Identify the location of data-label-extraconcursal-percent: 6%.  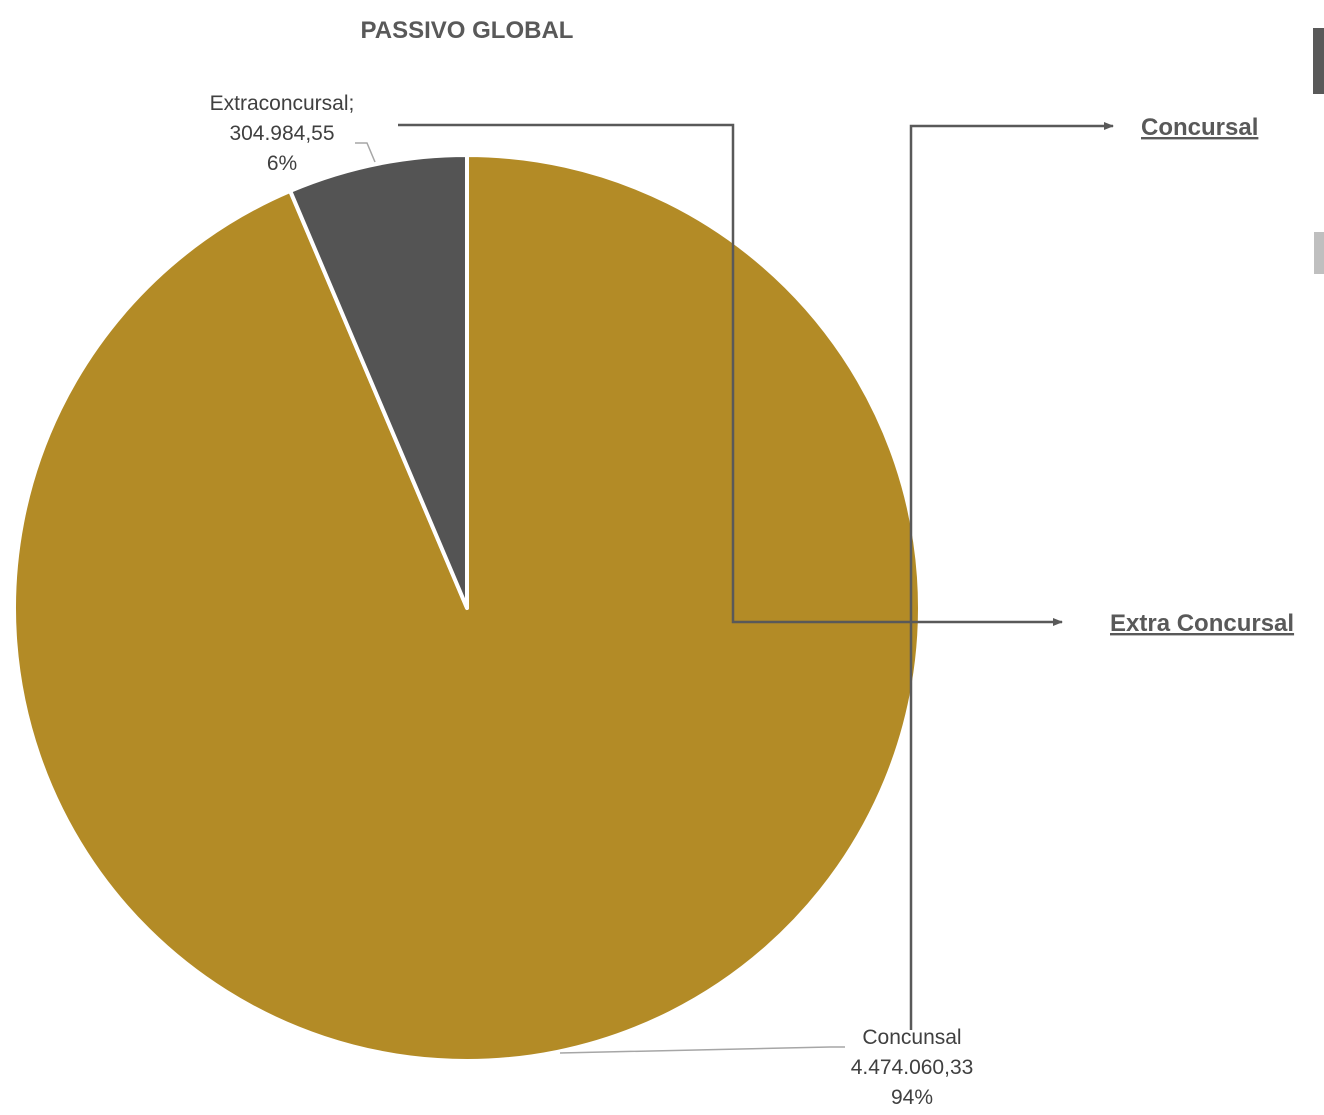
(282, 163).